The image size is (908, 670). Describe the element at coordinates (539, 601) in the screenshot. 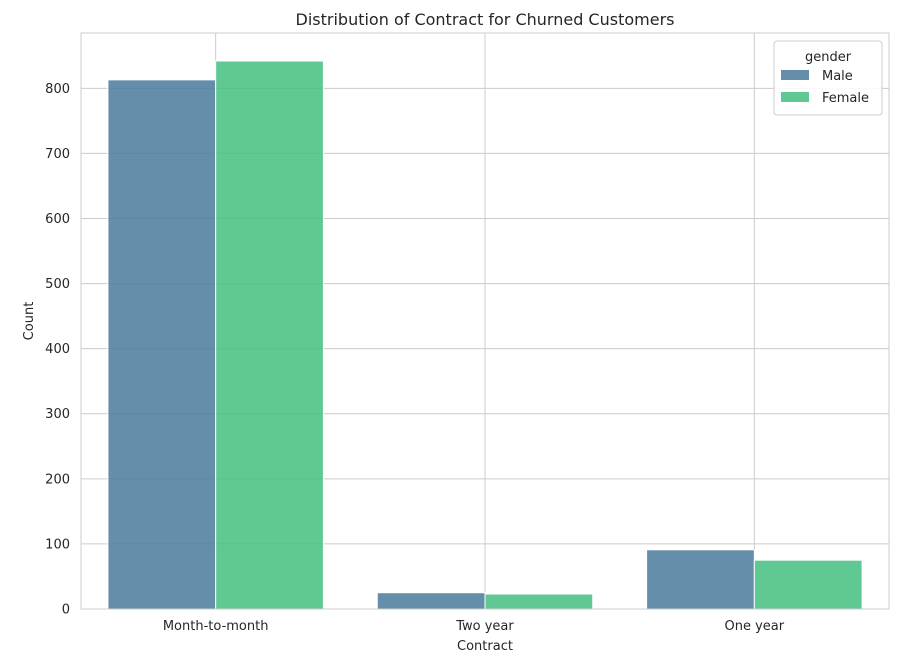

I see `bar-female-two-year` at that location.